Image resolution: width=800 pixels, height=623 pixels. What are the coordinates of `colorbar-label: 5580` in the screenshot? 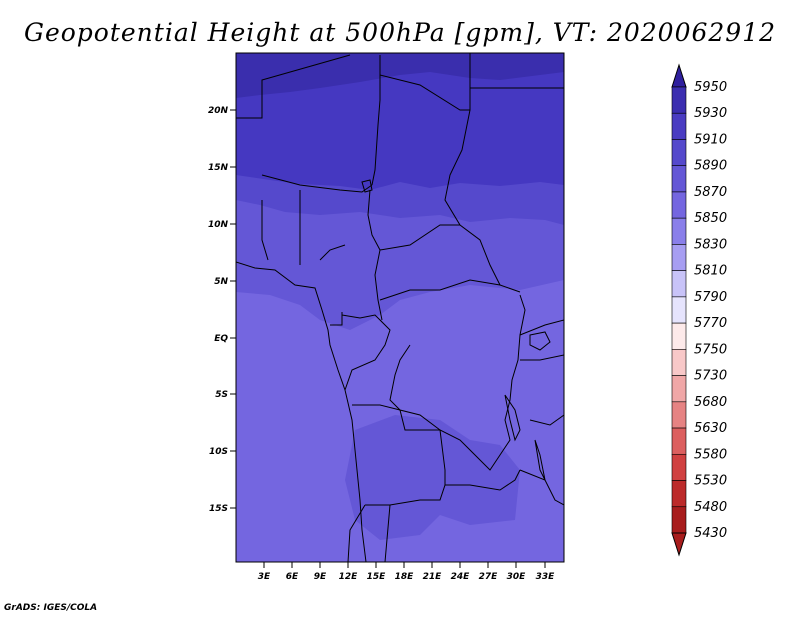 It's located at (710, 454).